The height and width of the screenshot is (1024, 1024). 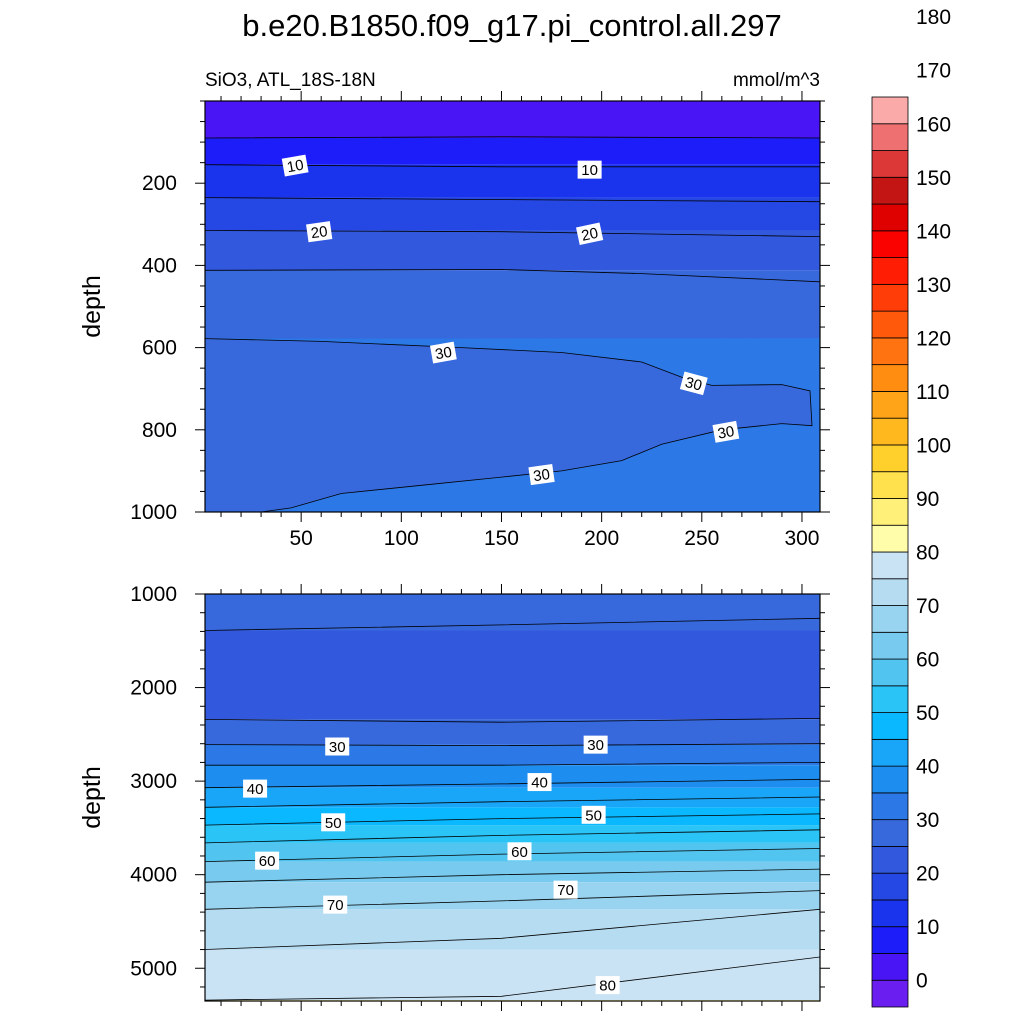 What do you see at coordinates (153, 688) in the screenshot?
I see `y-tick-label: 2000` at bounding box center [153, 688].